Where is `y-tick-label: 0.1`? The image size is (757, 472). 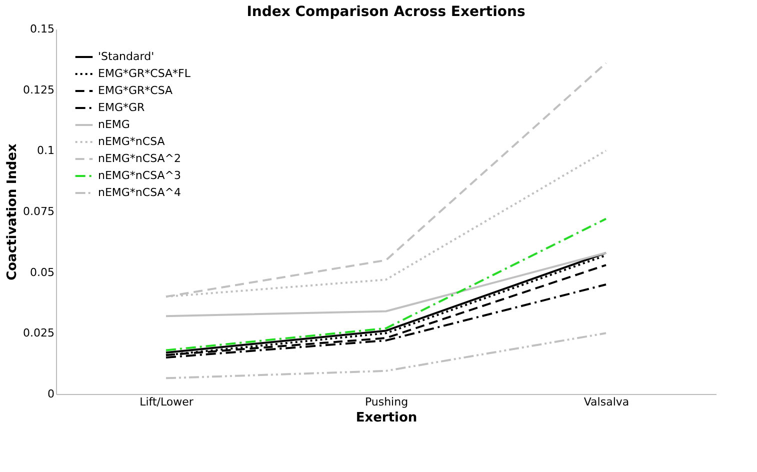 y-tick-label: 0.1 is located at coordinates (45, 151).